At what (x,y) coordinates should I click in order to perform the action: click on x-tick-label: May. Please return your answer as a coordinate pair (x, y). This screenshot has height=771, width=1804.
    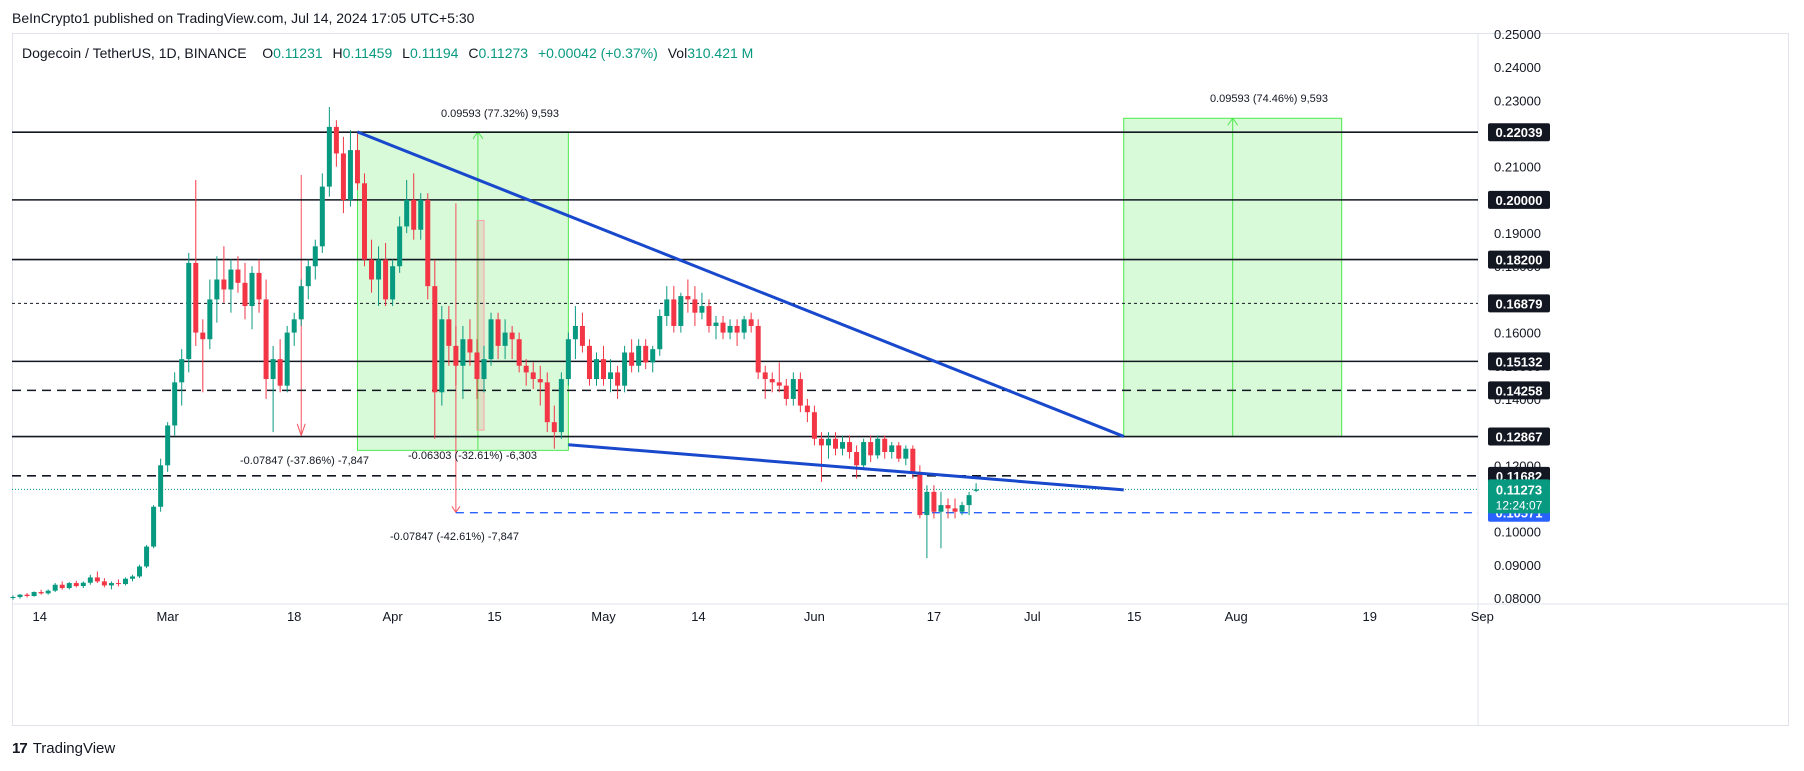
    Looking at the image, I should click on (603, 616).